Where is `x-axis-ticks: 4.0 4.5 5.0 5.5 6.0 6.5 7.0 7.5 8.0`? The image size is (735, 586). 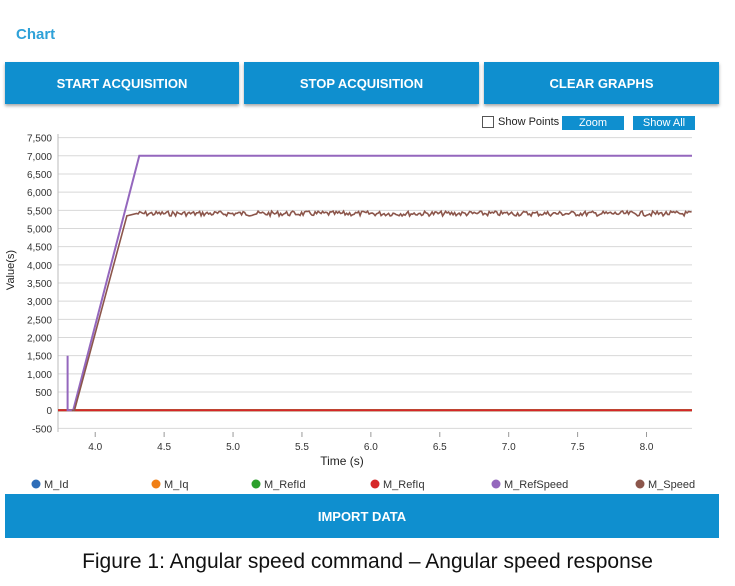 x-axis-ticks: 4.0 4.5 5.0 5.5 6.0 6.5 7.0 7.5 8.0 is located at coordinates (371, 442).